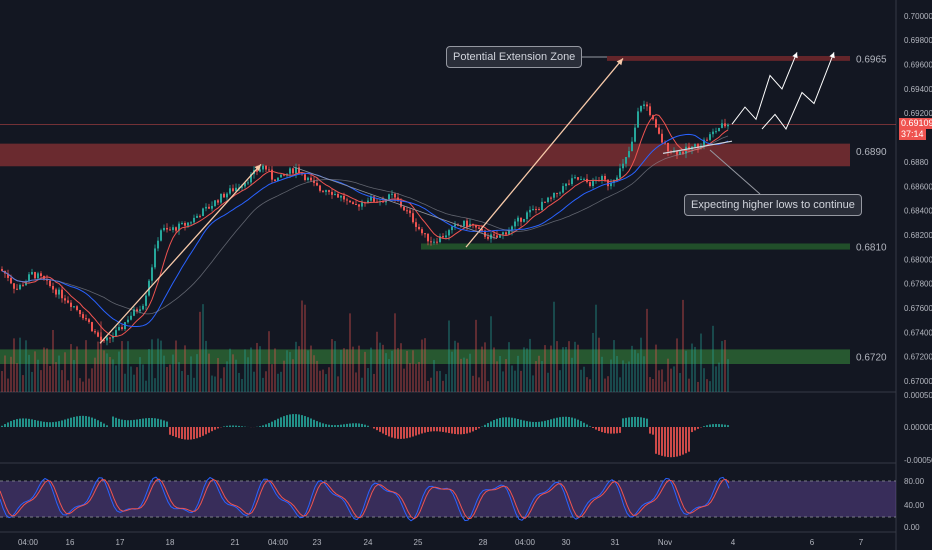 The height and width of the screenshot is (550, 932). Describe the element at coordinates (514, 57) in the screenshot. I see `annotation-extension-zone: Potential Extension Zone` at that location.